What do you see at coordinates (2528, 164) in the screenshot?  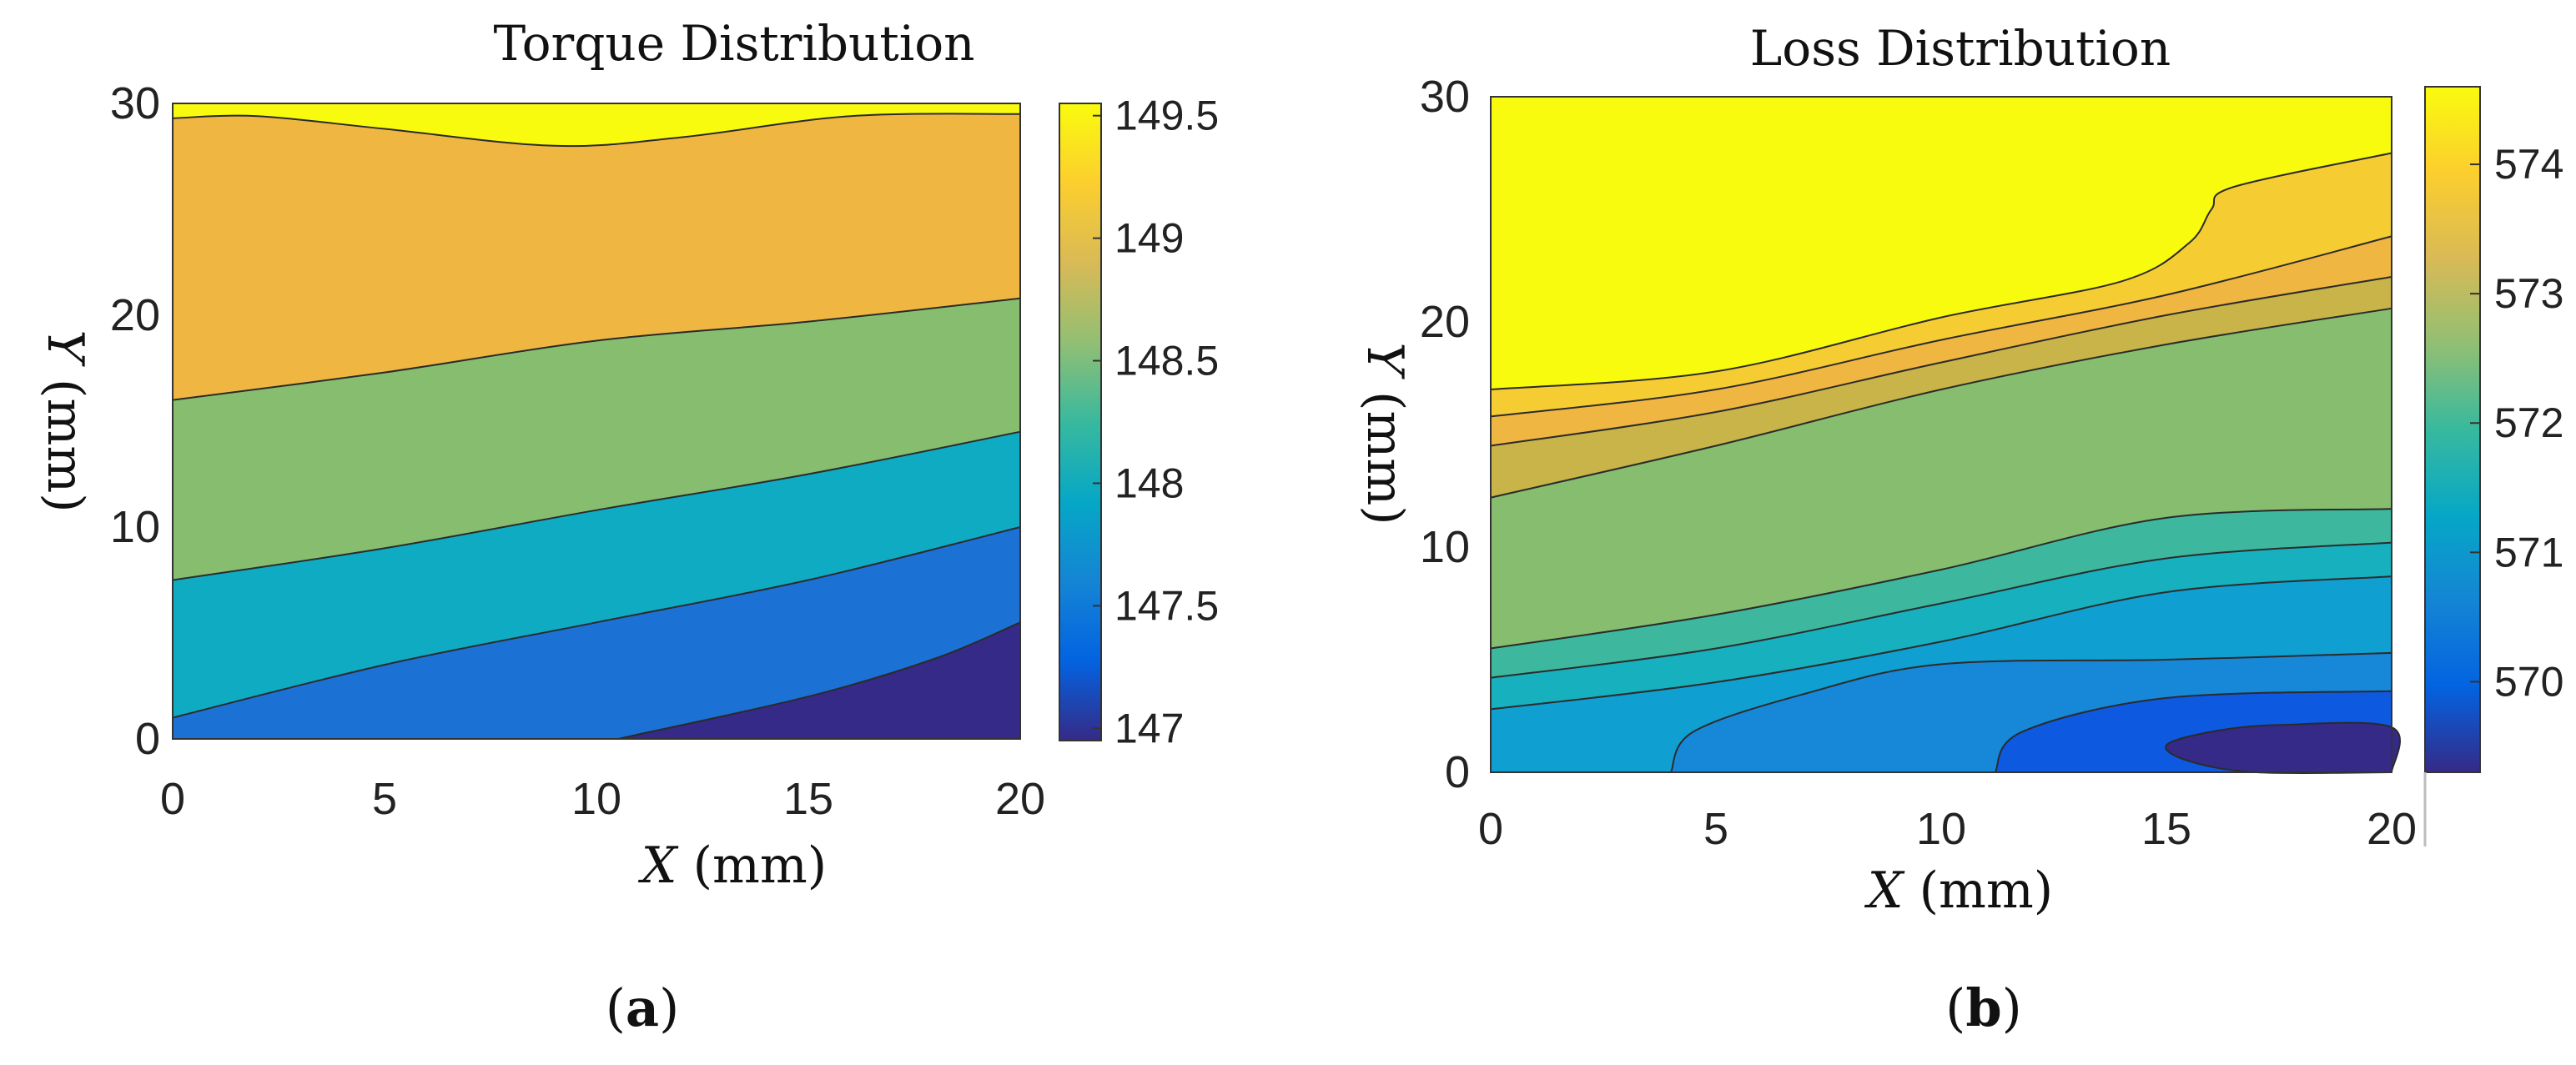 I see `panel-b-cbar-label-574: 574` at bounding box center [2528, 164].